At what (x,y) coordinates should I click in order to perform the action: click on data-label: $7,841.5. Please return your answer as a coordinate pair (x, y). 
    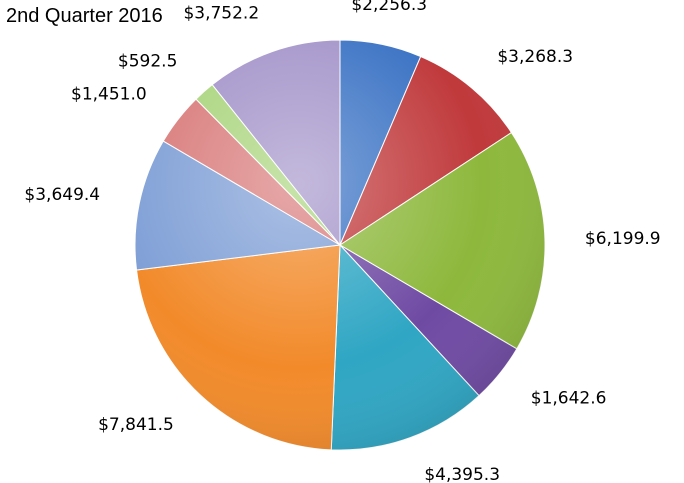
    Looking at the image, I should click on (136, 425).